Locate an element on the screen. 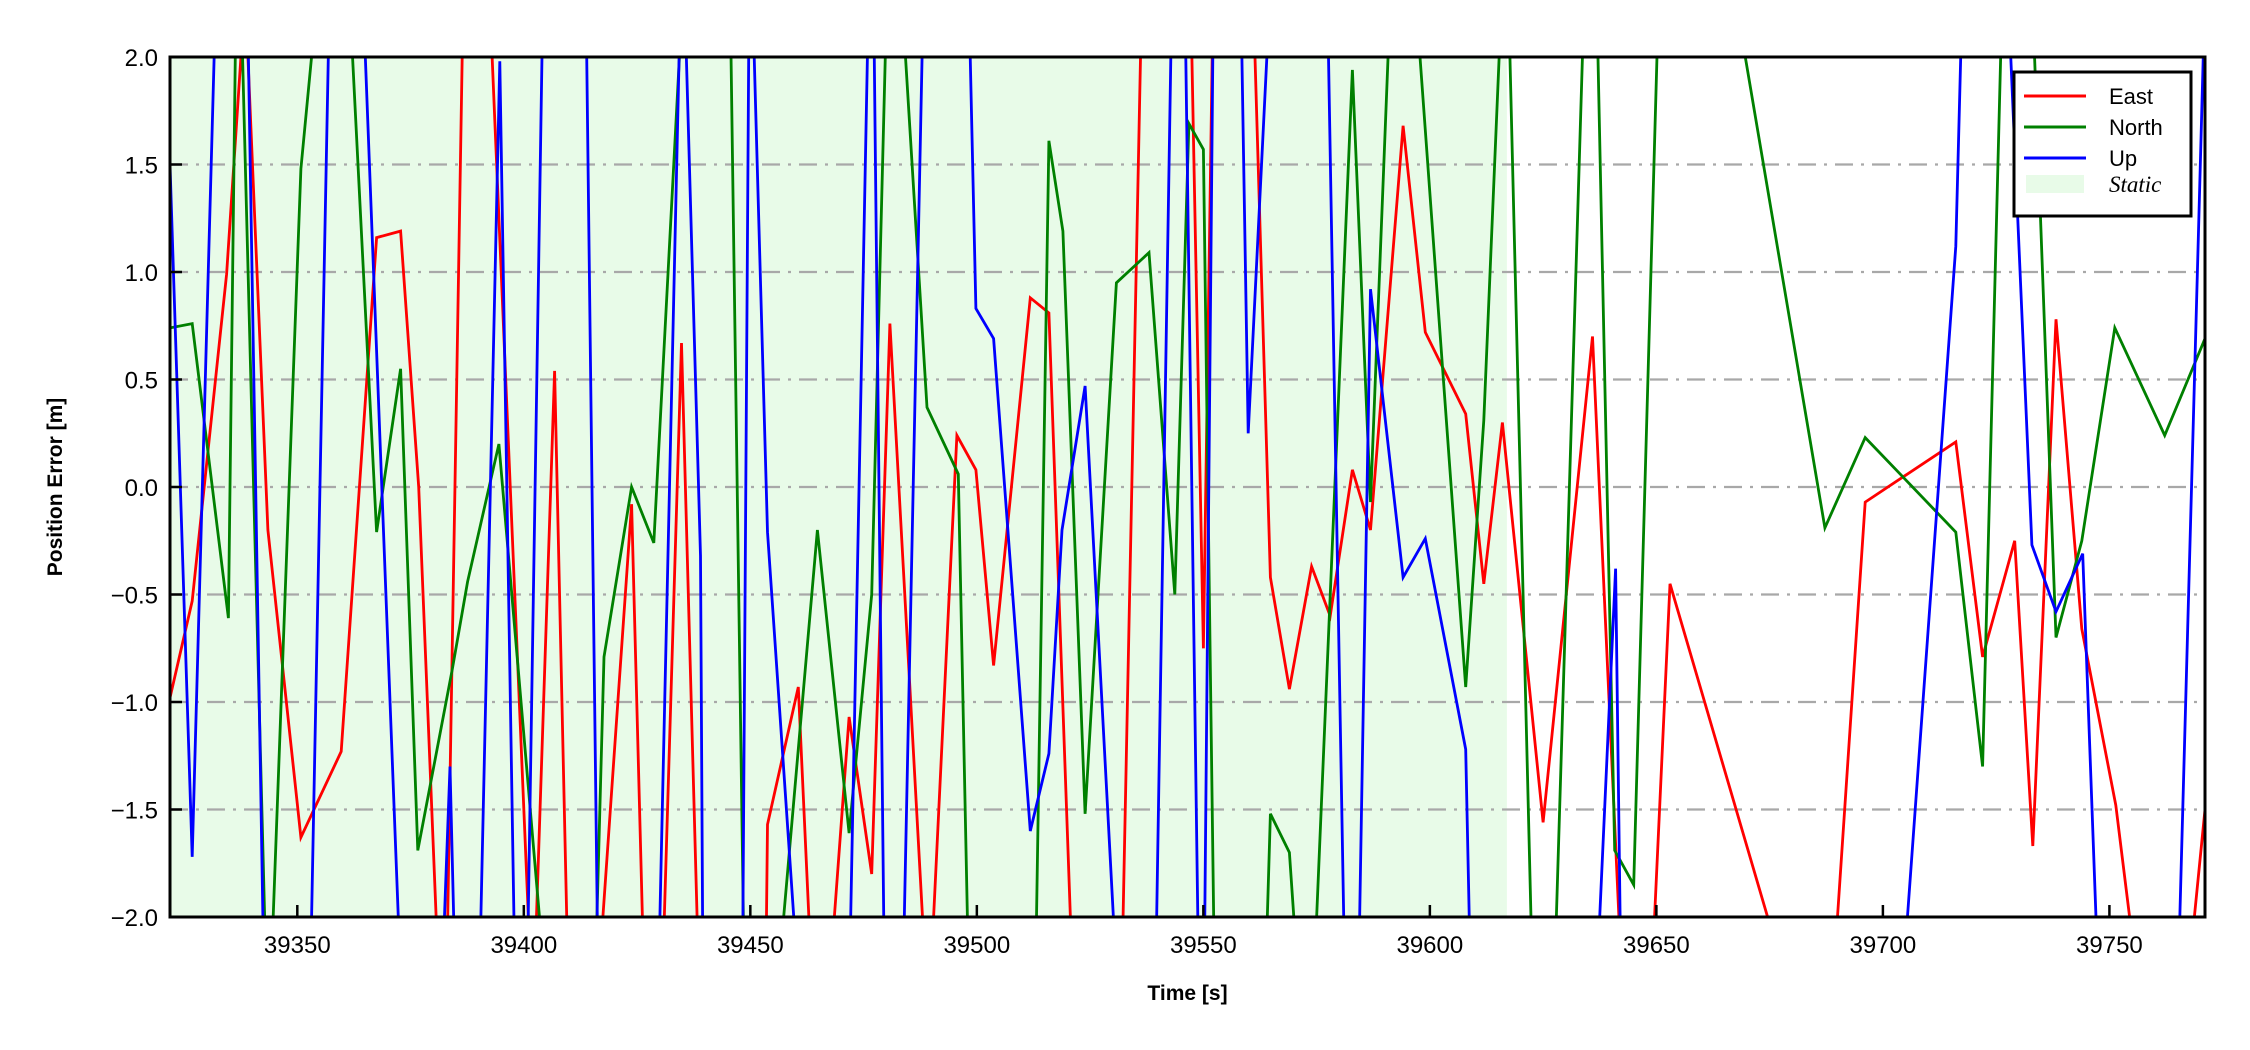 The image size is (2250, 1050). y-tick-label: −0.5 is located at coordinates (134, 596).